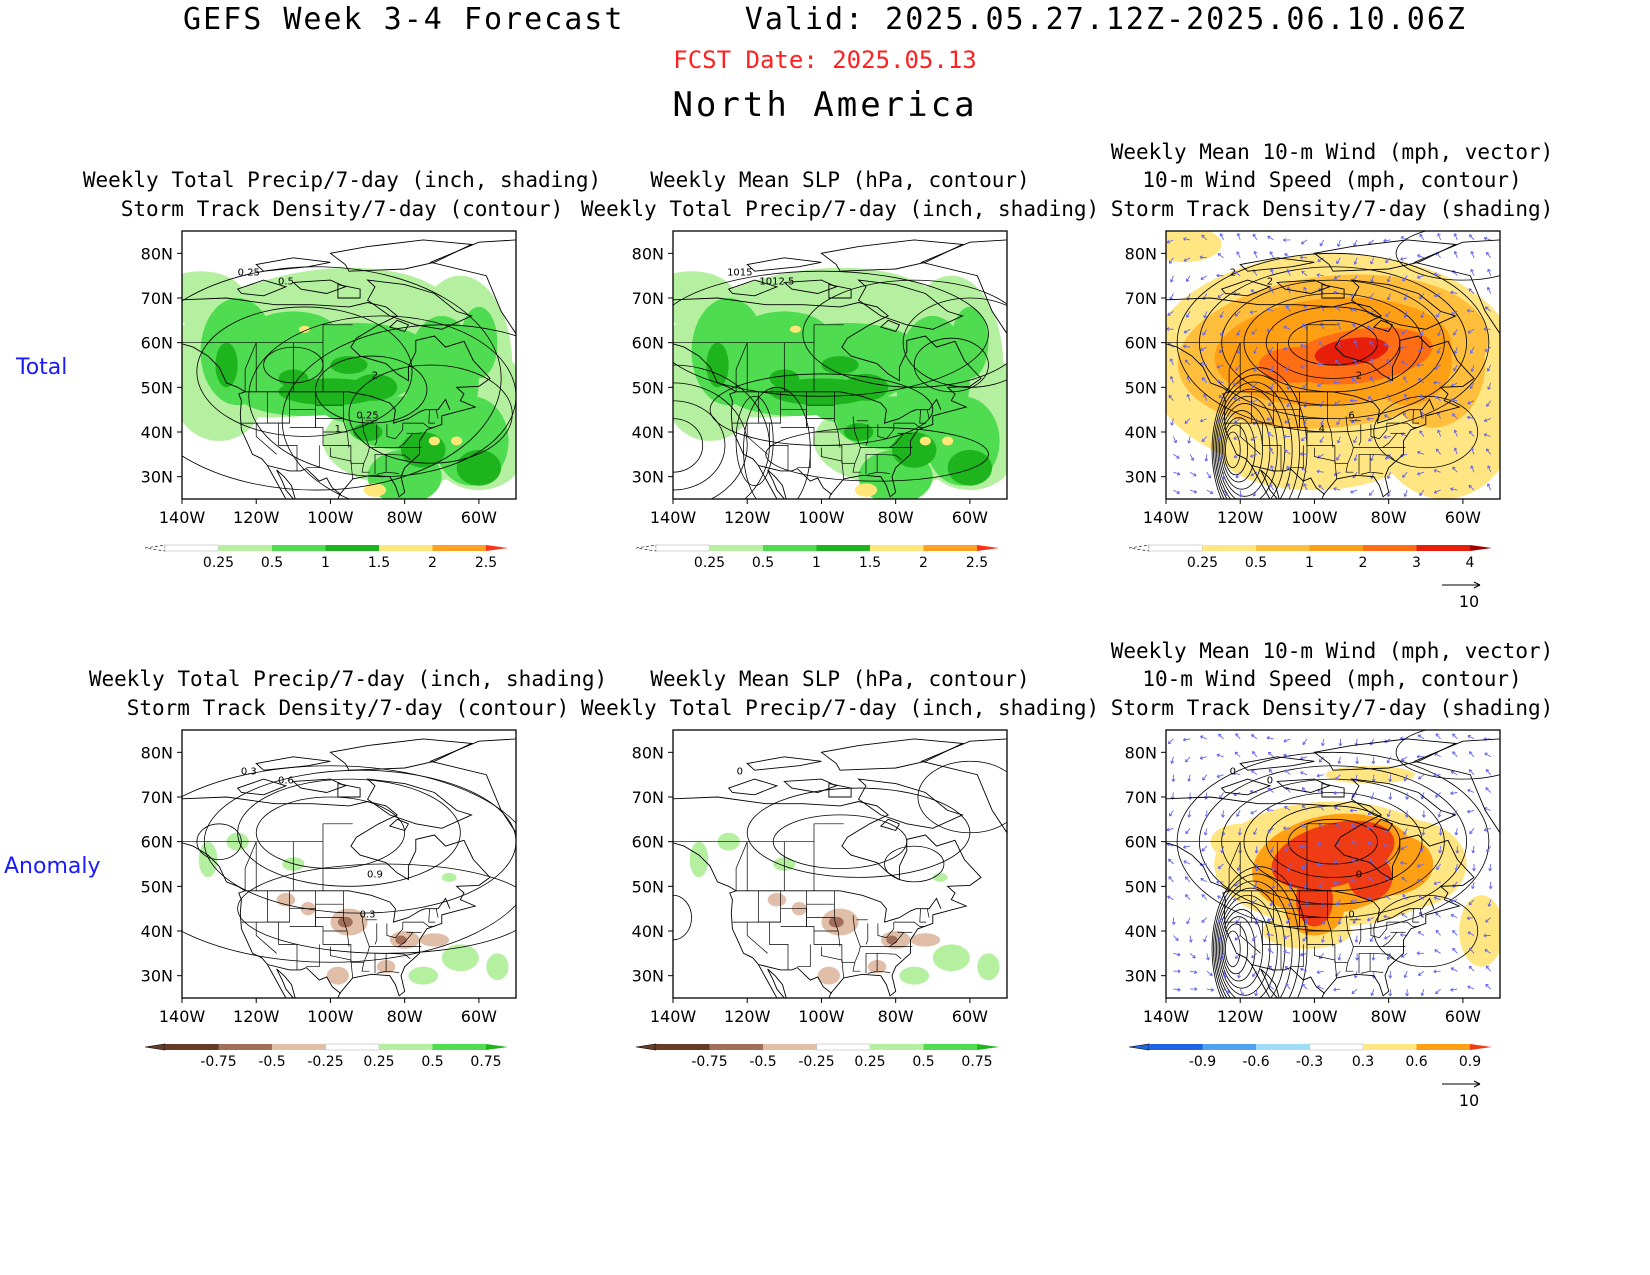 The height and width of the screenshot is (1275, 1650). I want to click on colorbar-label: -0.3, so click(1309, 1062).